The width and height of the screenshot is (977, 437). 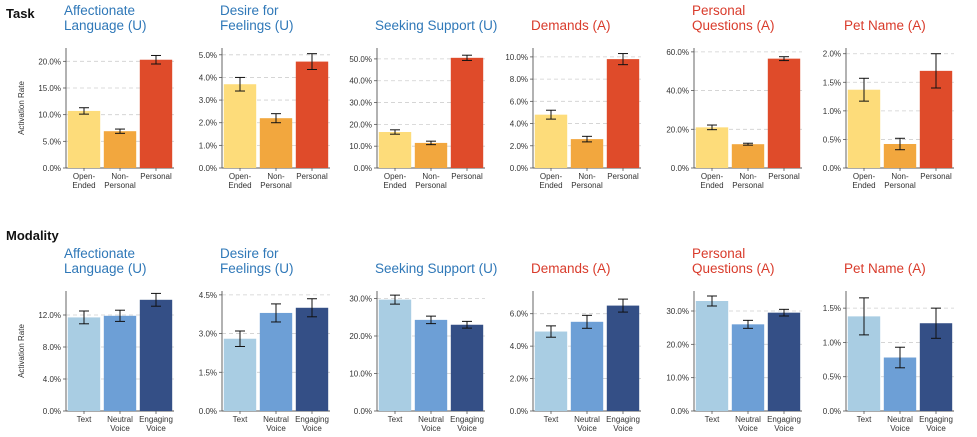 I want to click on y-tick-label: 8.0%, so click(x=519, y=79).